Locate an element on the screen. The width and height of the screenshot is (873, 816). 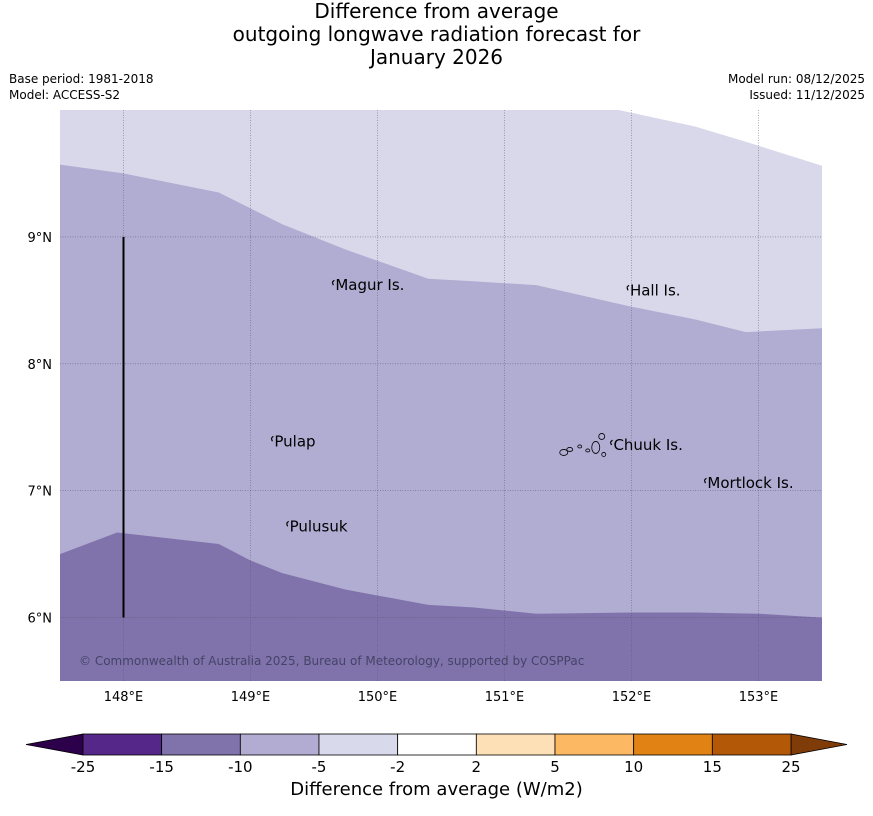
place-label: Pulap is located at coordinates (294, 441).